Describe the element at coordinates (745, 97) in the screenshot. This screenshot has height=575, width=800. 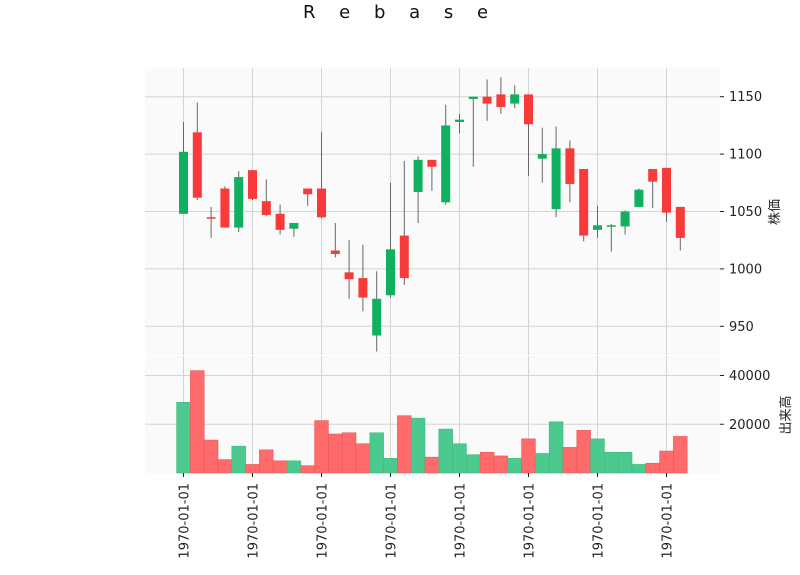
I see `price-tick-label: 1150` at that location.